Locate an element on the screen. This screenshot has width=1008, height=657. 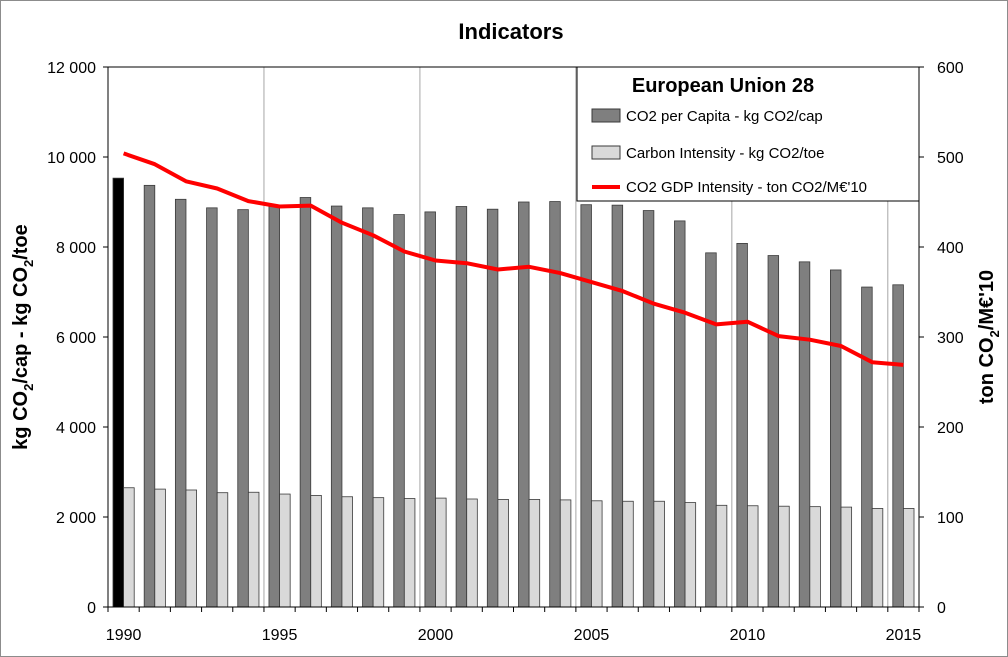
x-tick-label: 2000 is located at coordinates (436, 635).